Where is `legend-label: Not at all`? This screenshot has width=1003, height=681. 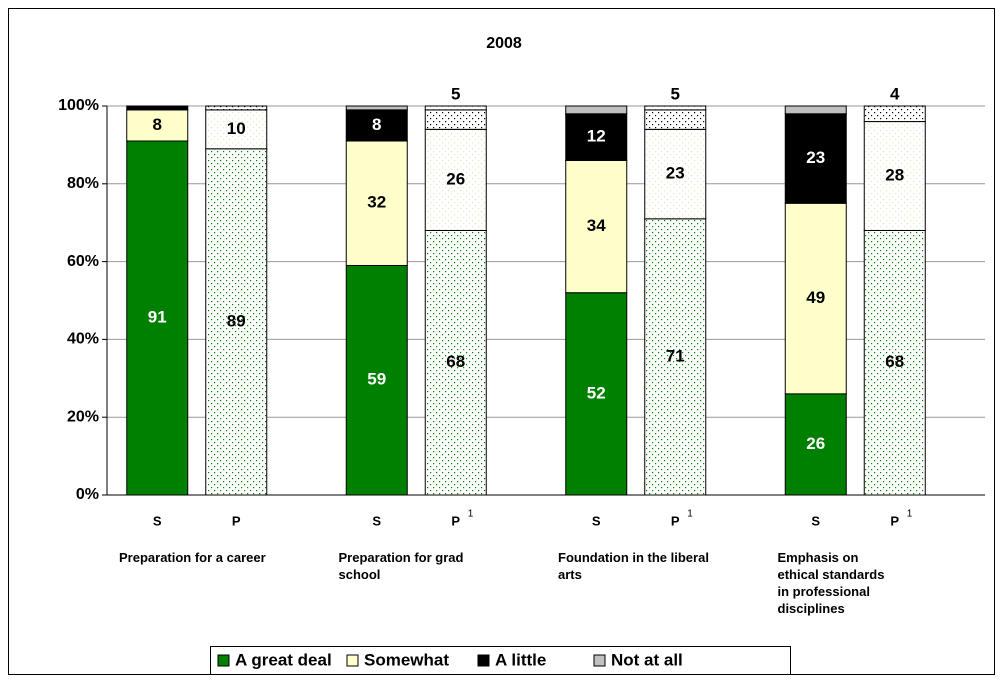 legend-label: Not at all is located at coordinates (647, 659).